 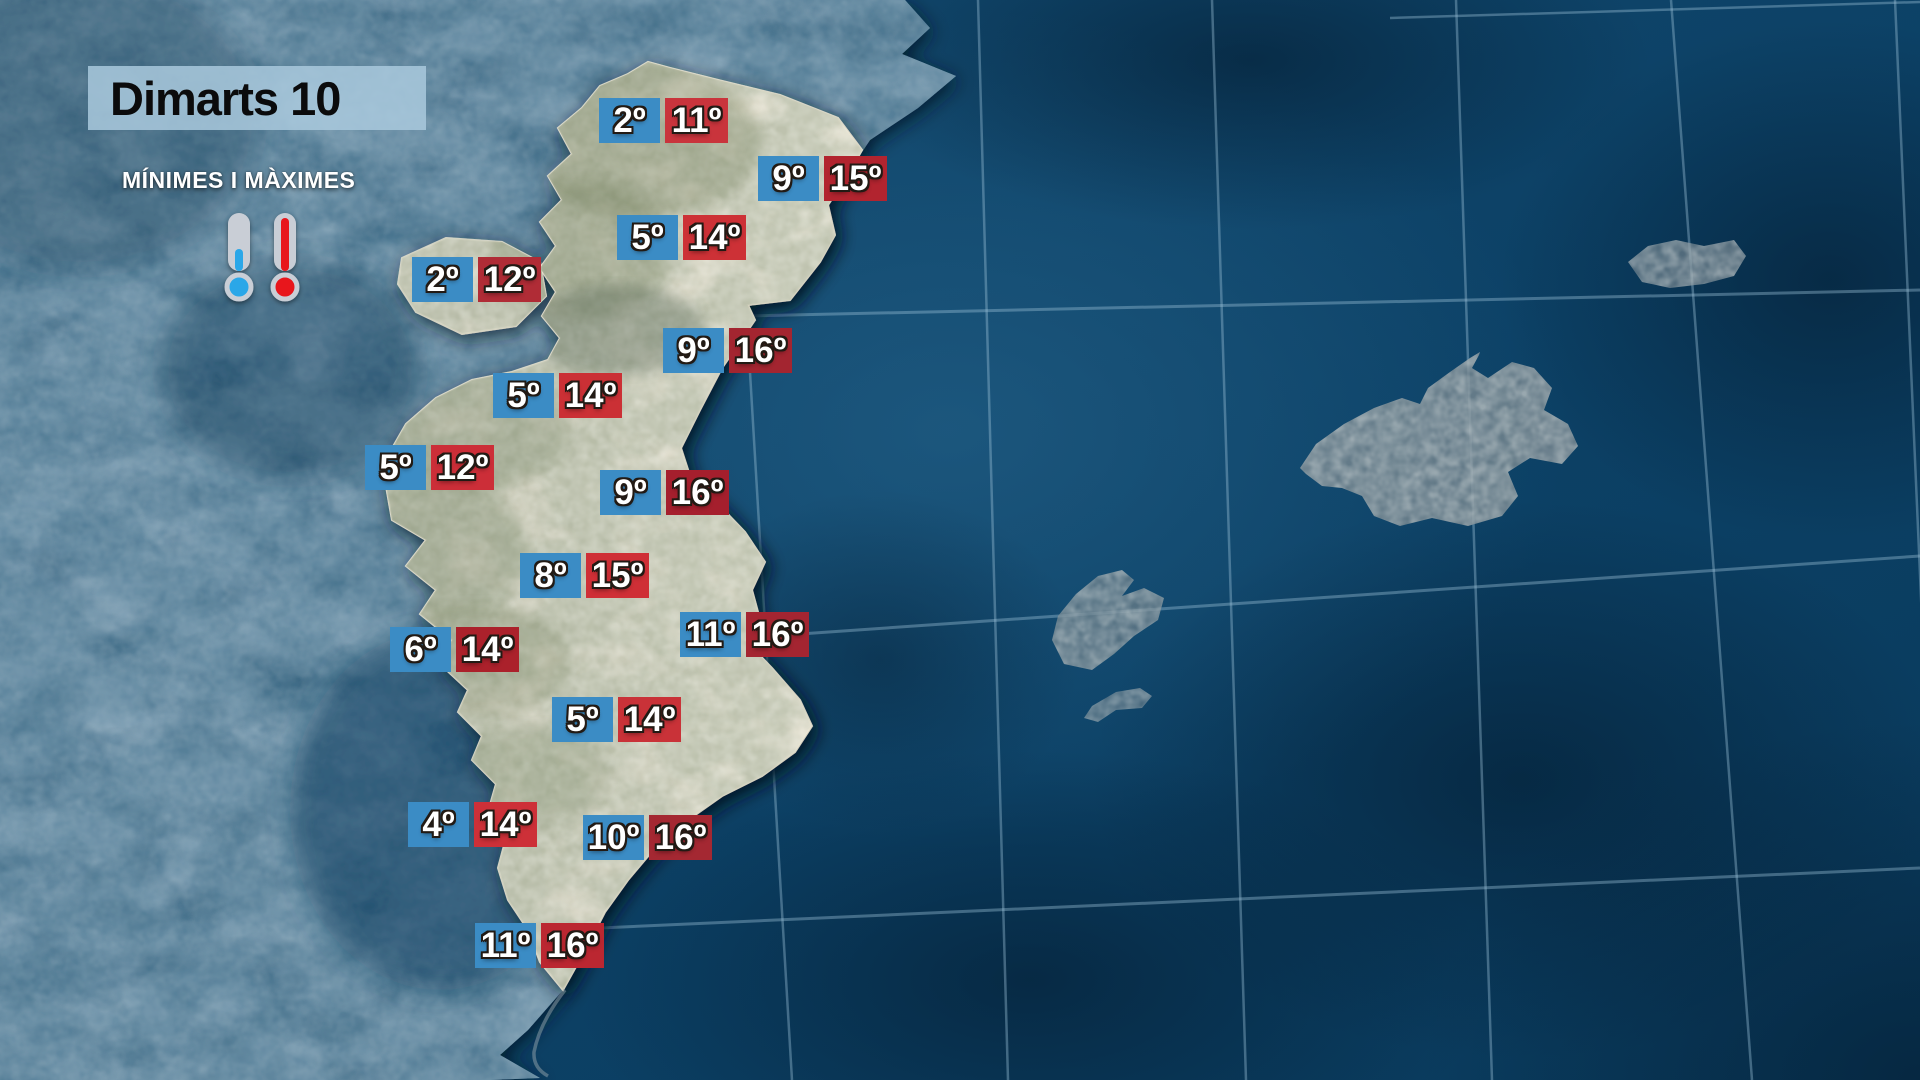 What do you see at coordinates (647, 837) in the screenshot?
I see `station-temp-pair: 10º 16º` at bounding box center [647, 837].